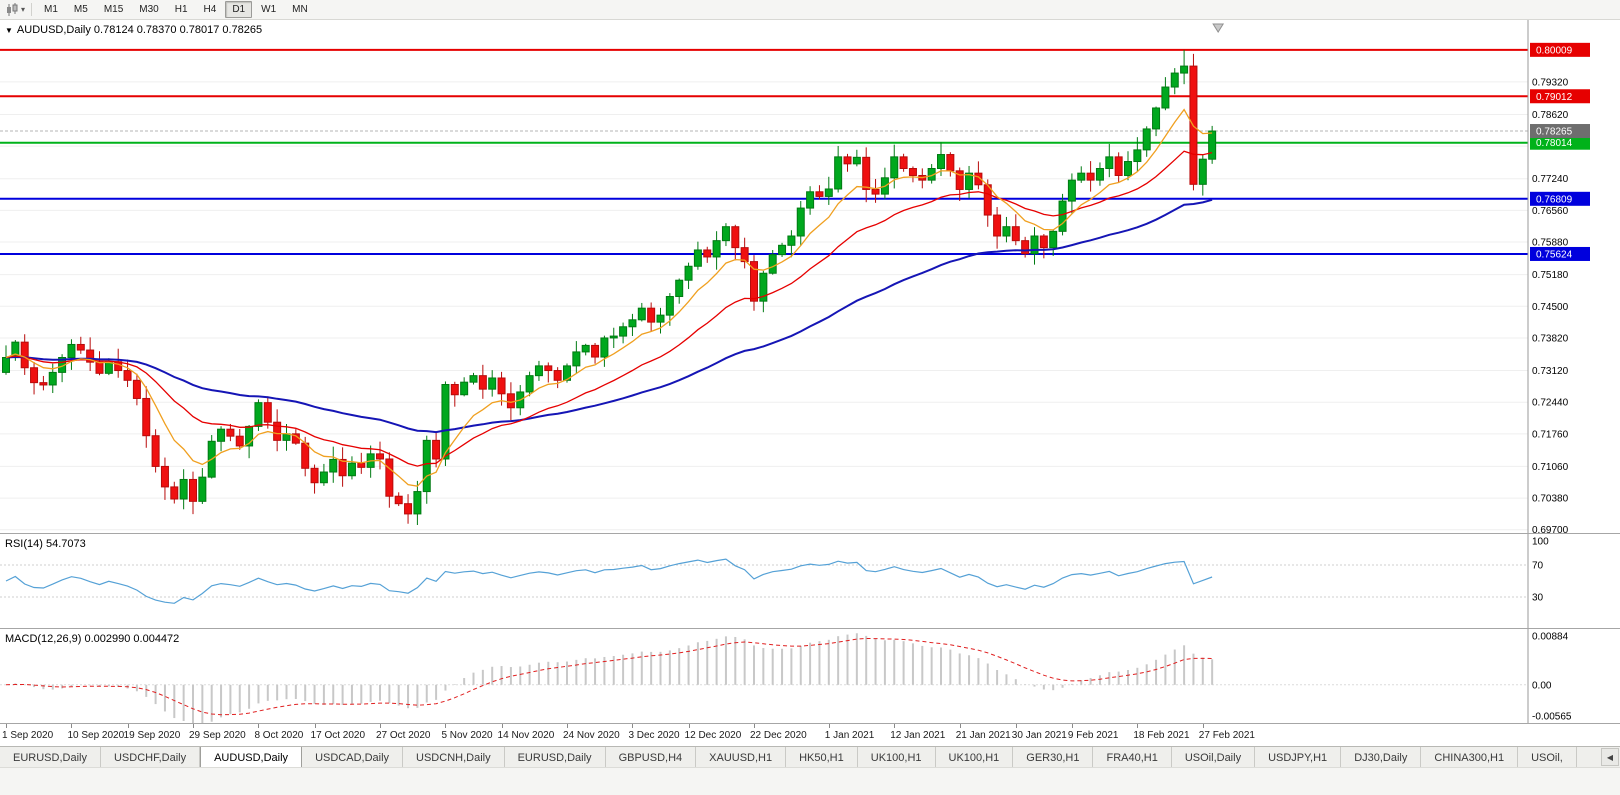 Image resolution: width=1620 pixels, height=795 pixels. I want to click on date-label: 1 Jan 2021, so click(849, 735).